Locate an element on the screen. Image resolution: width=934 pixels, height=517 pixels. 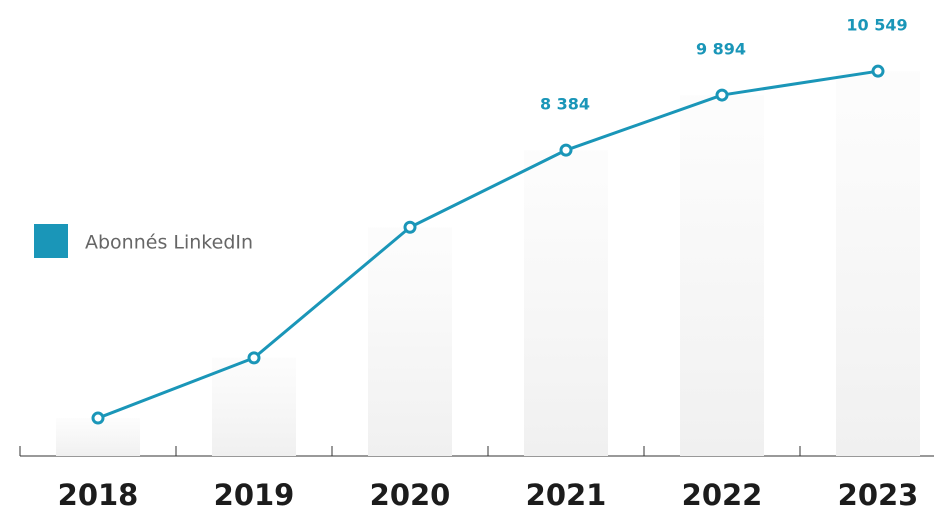
value-label: 8 384 is located at coordinates (565, 104).